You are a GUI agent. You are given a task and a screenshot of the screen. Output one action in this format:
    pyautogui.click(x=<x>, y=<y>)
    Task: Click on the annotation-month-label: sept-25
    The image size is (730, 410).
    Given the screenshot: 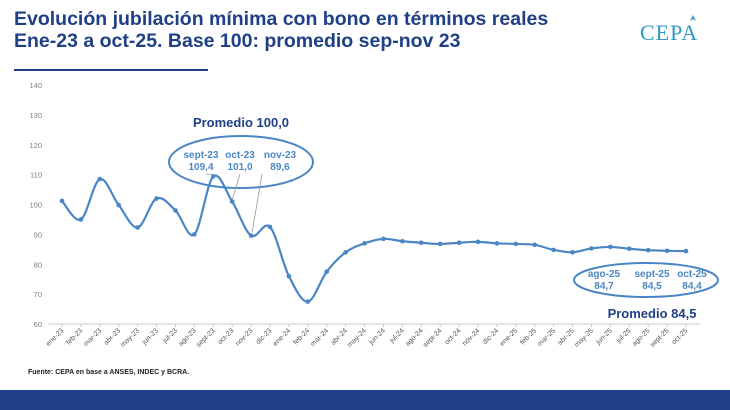 What is the action you would take?
    pyautogui.click(x=651, y=274)
    